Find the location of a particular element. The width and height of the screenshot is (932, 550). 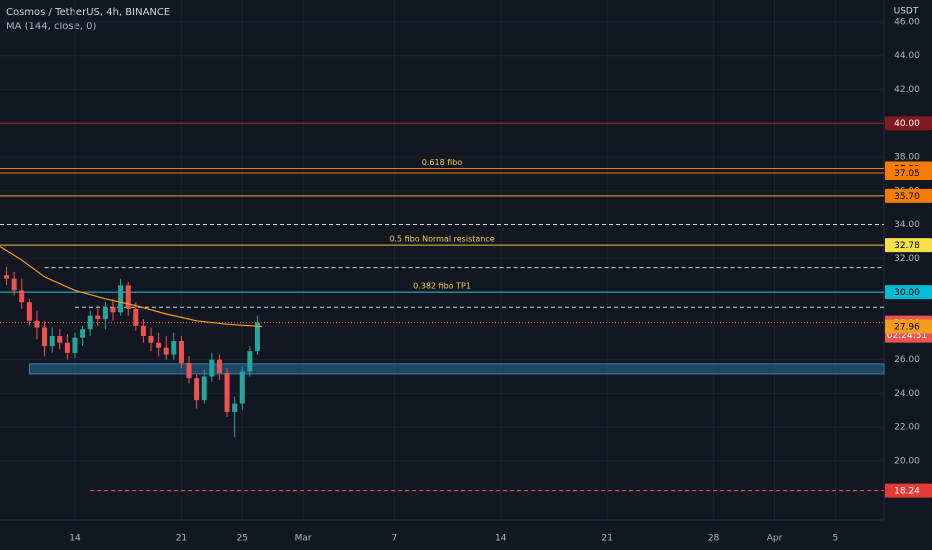

price-tag-label: 32.78 is located at coordinates (907, 246).